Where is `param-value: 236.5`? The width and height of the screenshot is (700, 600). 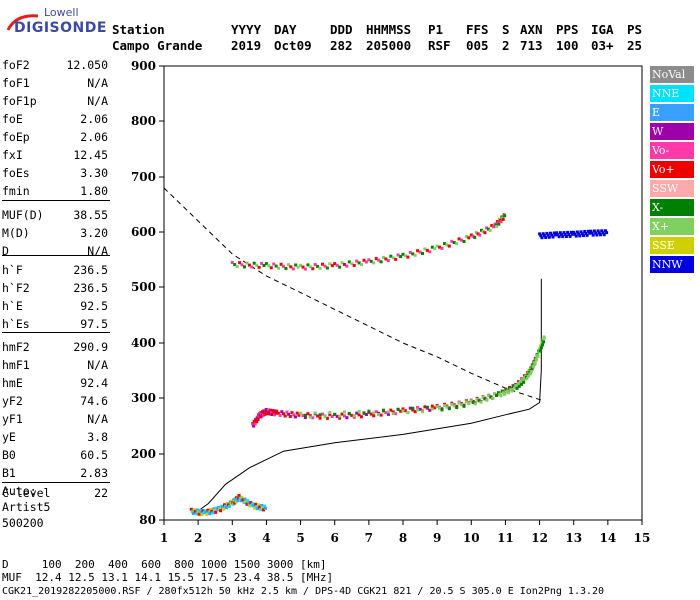 param-value: 236.5 is located at coordinates (90, 288).